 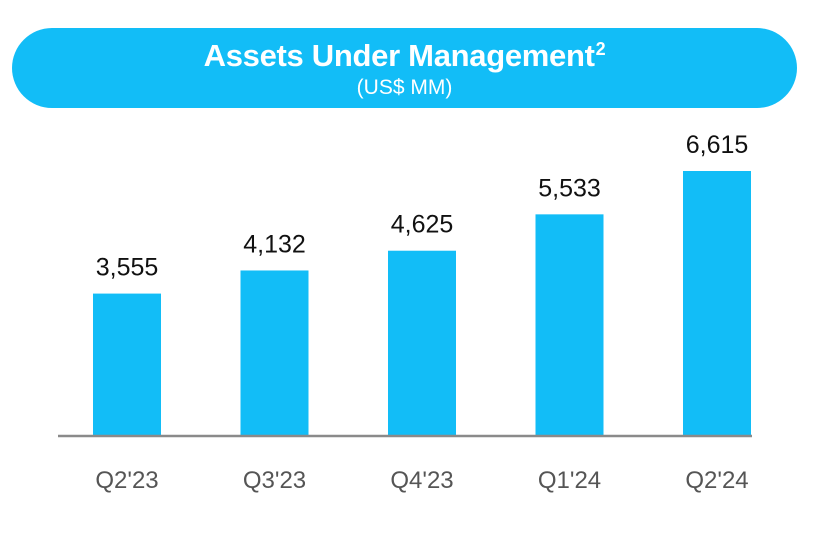 What do you see at coordinates (422, 343) in the screenshot?
I see `bar-q423` at bounding box center [422, 343].